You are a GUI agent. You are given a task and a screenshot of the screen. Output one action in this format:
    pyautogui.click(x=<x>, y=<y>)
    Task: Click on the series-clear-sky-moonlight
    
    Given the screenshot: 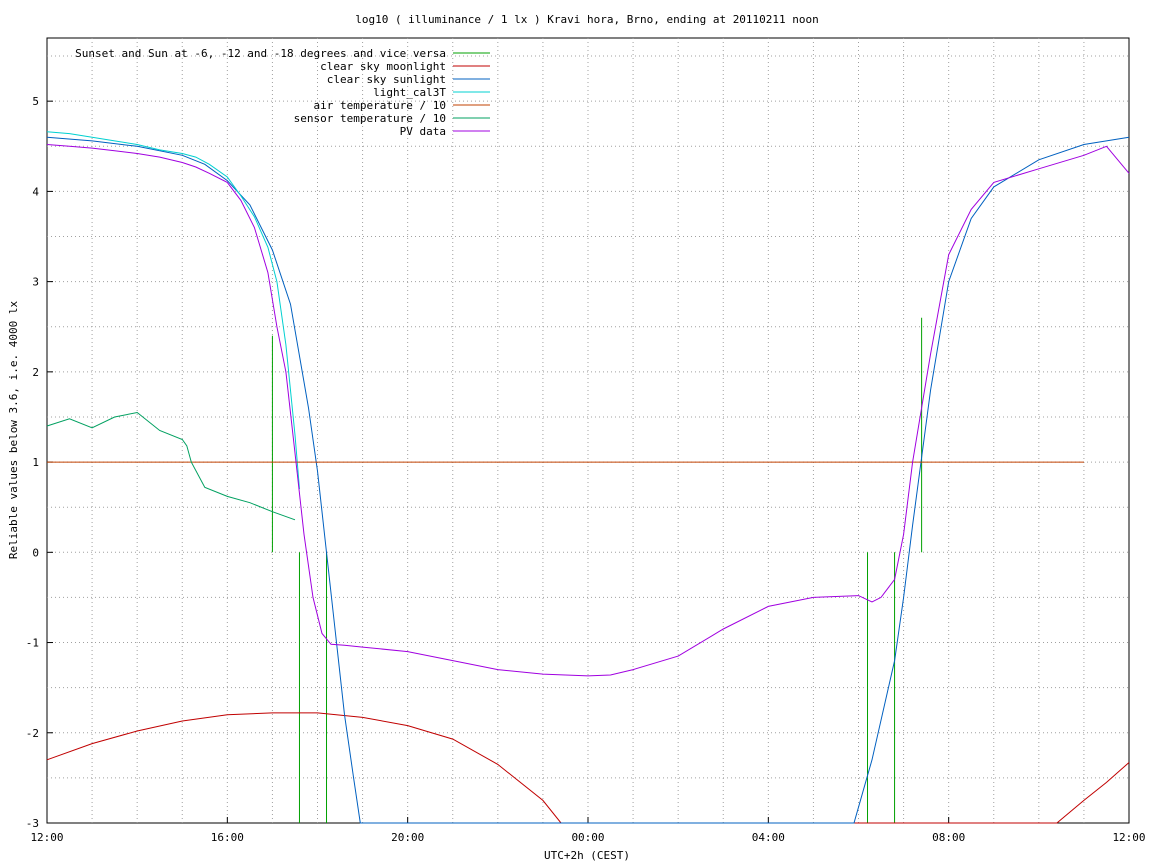 What is the action you would take?
    pyautogui.click(x=588, y=768)
    